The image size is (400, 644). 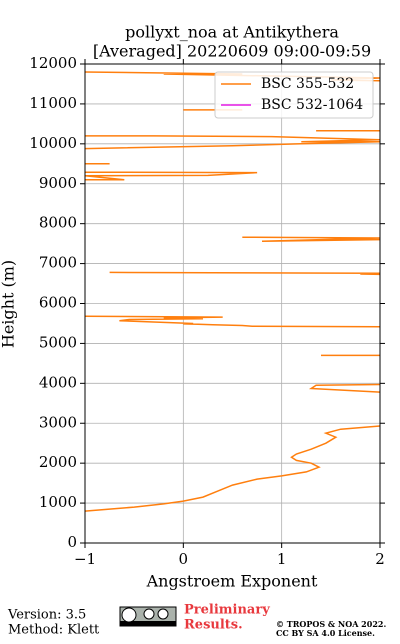 What do you see at coordinates (58, 263) in the screenshot?
I see `y-tick-label: 7000` at bounding box center [58, 263].